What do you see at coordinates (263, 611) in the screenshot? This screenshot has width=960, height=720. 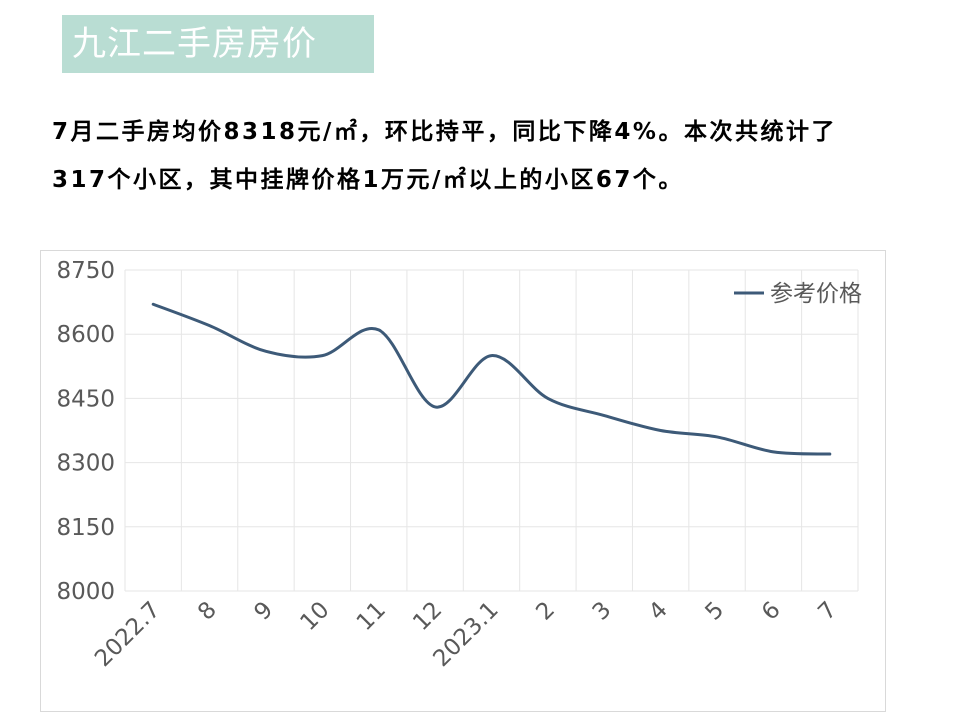 I see `x-tick-label: 9` at bounding box center [263, 611].